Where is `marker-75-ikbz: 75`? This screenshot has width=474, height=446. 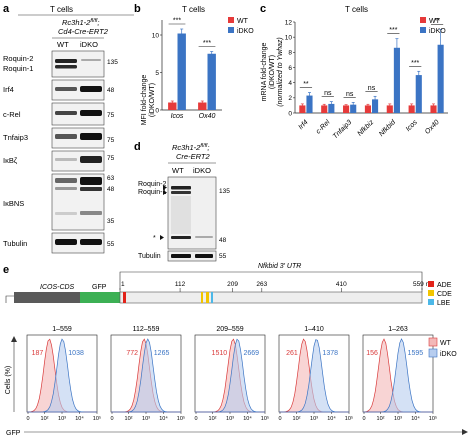 marker-75-ikbz: 75 is located at coordinates (111, 158).